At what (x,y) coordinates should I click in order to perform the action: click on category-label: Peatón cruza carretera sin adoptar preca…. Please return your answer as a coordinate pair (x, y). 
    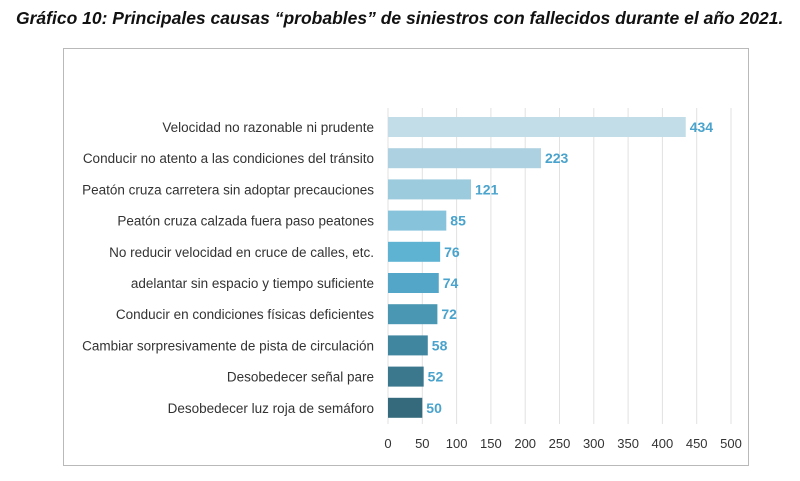
    Looking at the image, I should click on (228, 189).